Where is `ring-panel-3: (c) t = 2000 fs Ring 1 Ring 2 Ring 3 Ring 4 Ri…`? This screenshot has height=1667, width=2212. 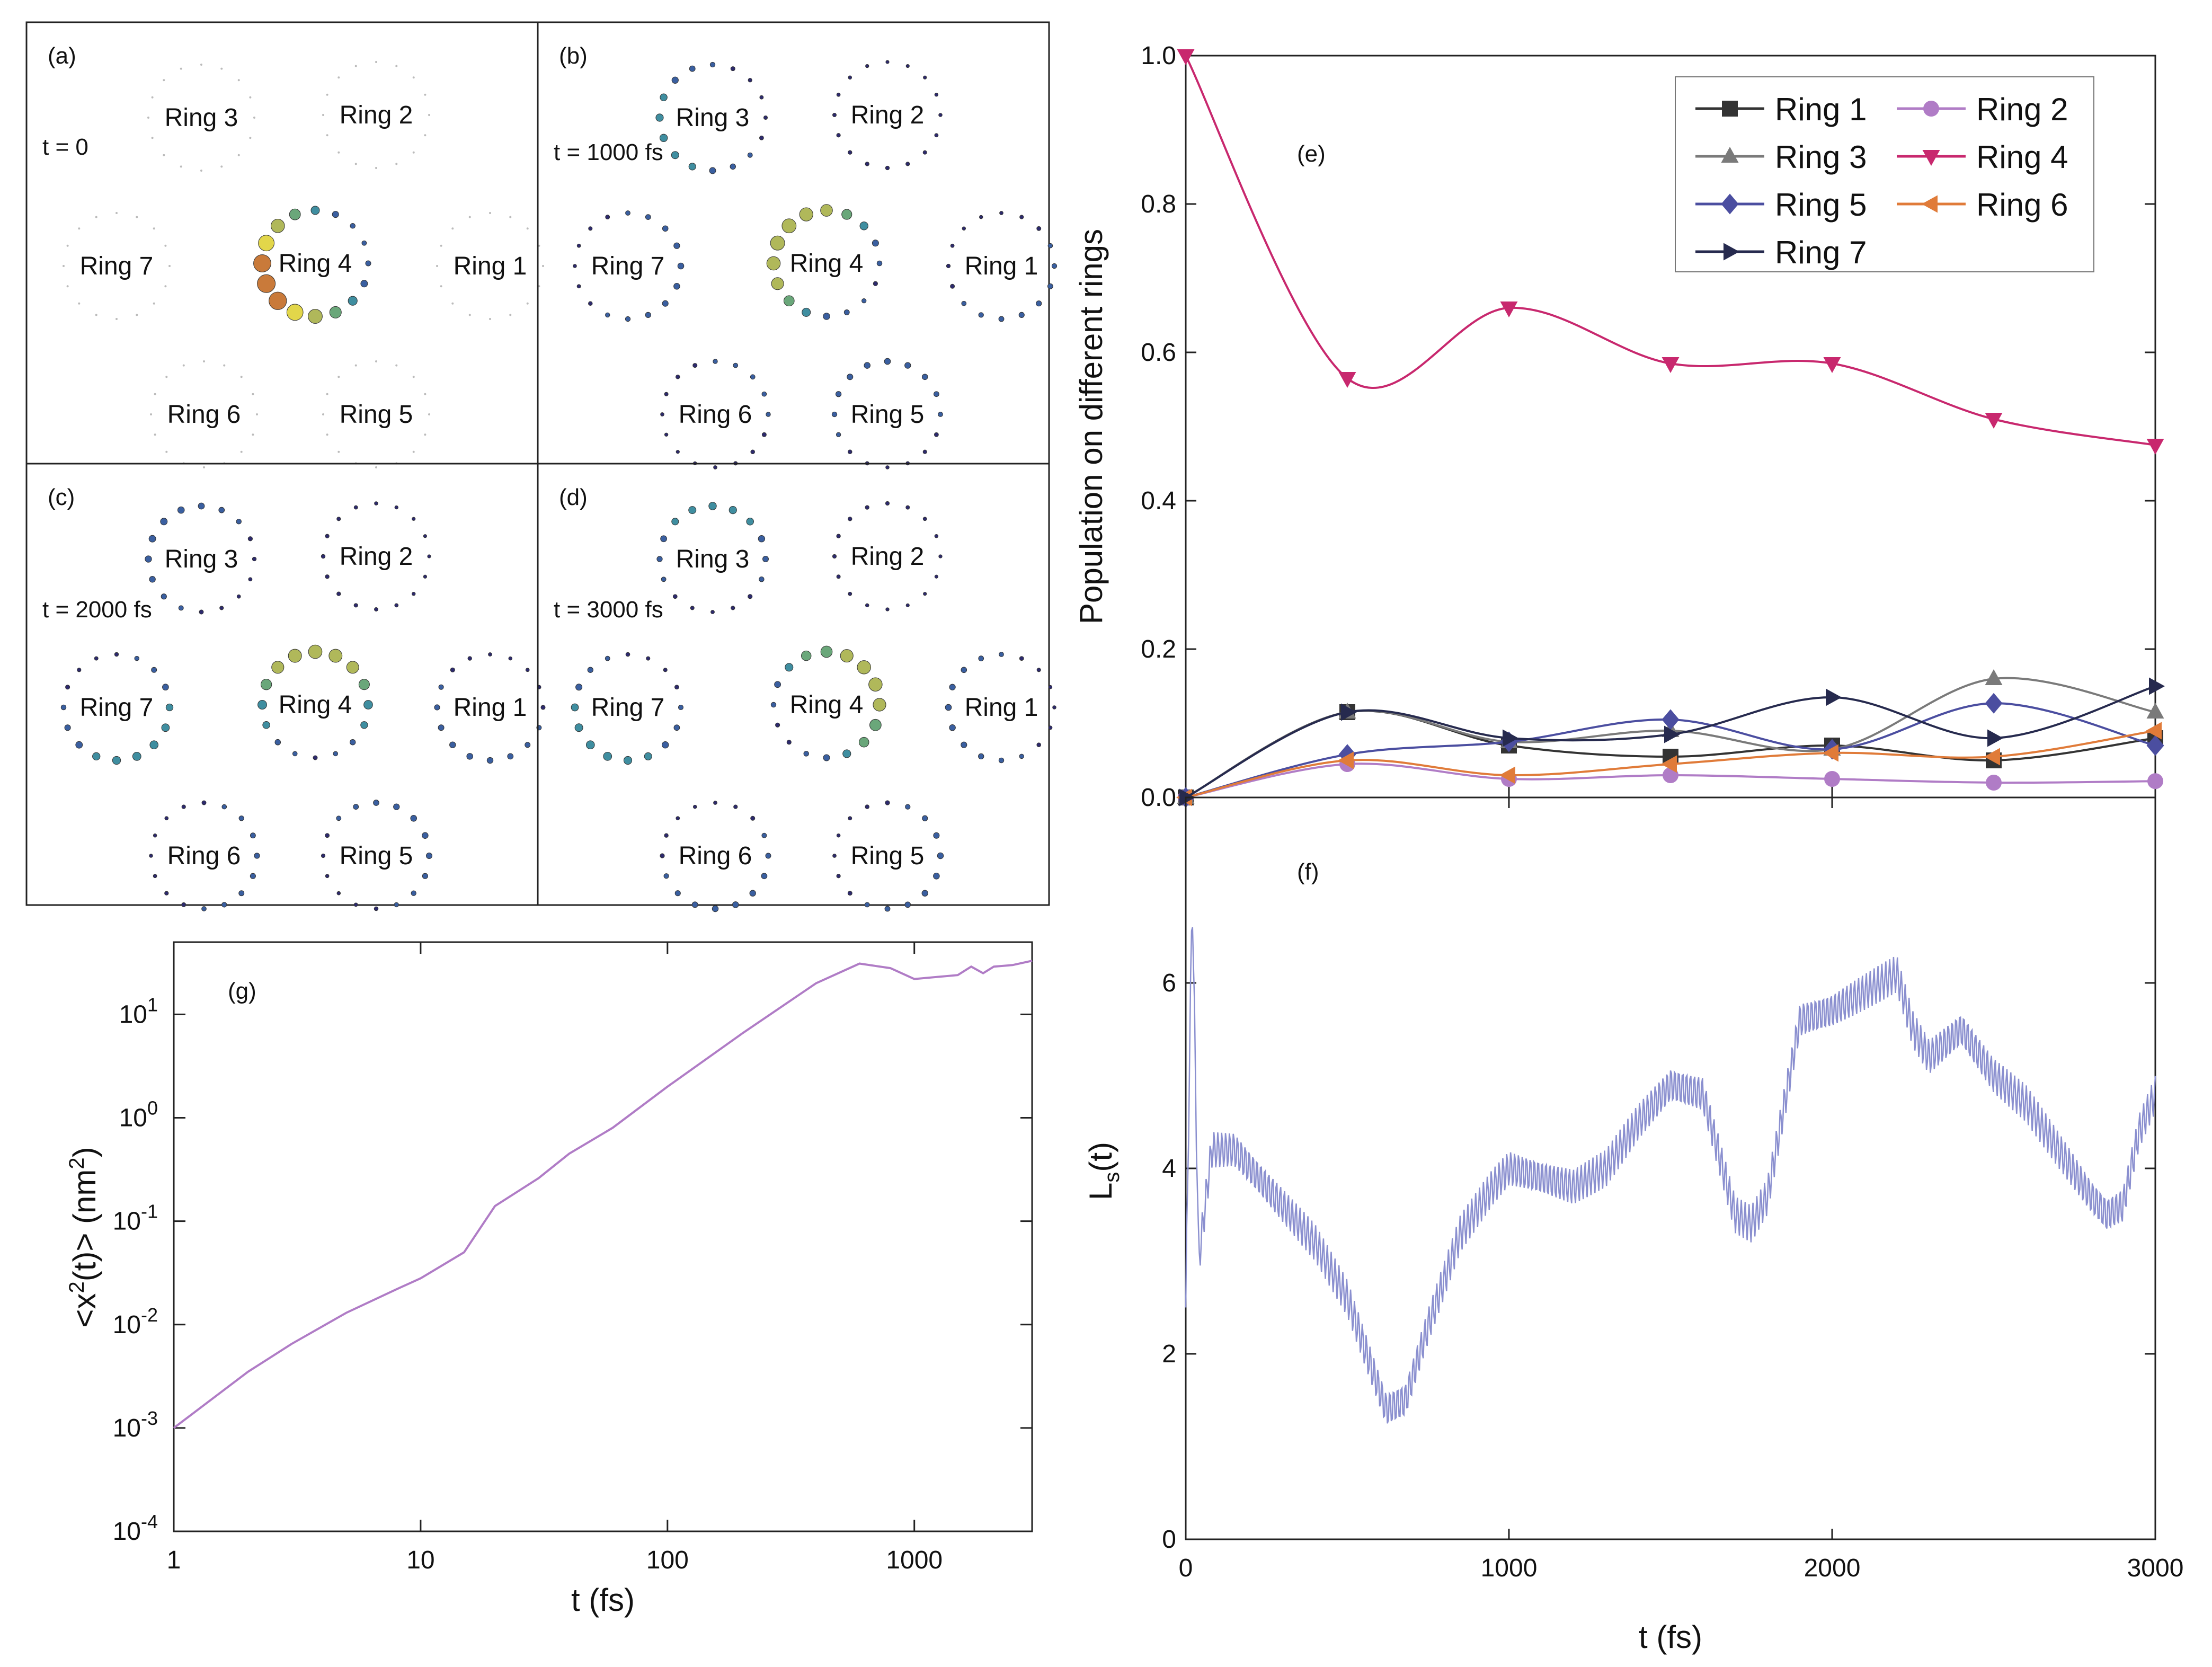 ring-panel-3: (c) t = 2000 fs Ring 1 Ring 2 Ring 3 Ring 4 Ri… is located at coordinates (285, 687).